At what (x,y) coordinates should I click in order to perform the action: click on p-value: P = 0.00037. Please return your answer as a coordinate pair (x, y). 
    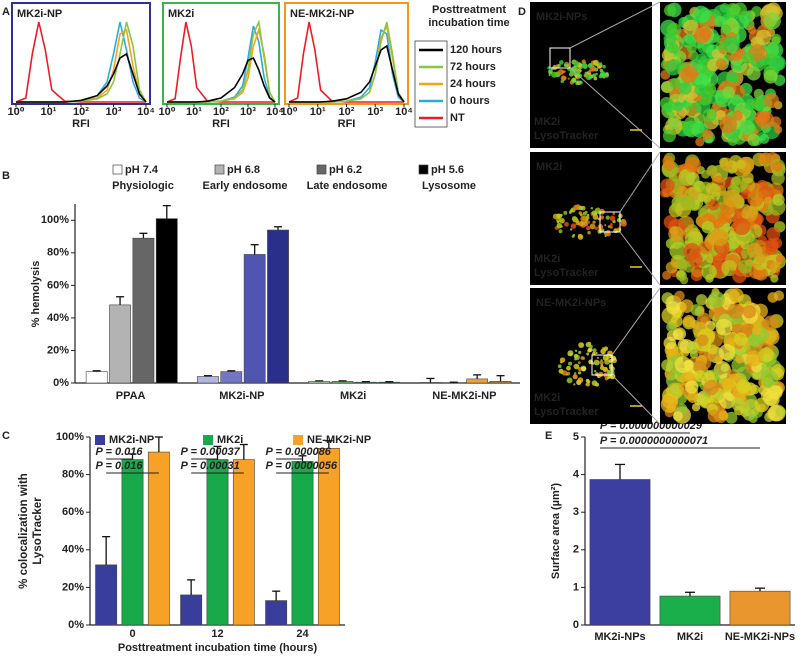
    Looking at the image, I should click on (211, 452).